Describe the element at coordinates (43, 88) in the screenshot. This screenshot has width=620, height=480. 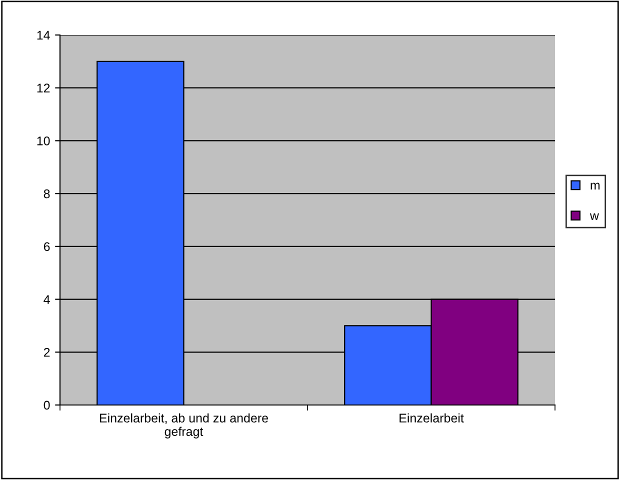
I see `y-tick-label: 12` at that location.